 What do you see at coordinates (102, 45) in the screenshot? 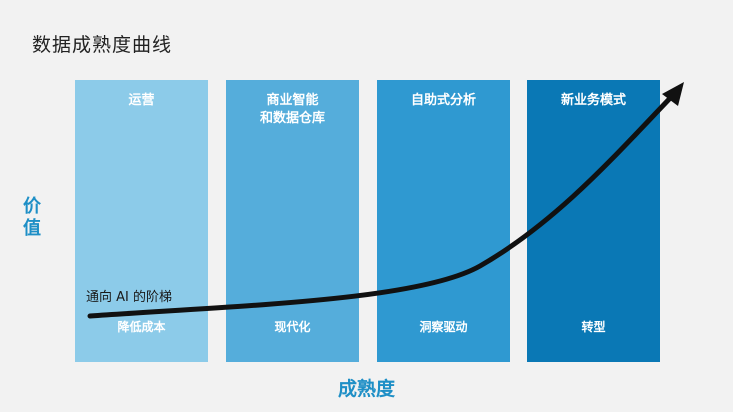
I see `page-title: 数据成熟度曲线` at bounding box center [102, 45].